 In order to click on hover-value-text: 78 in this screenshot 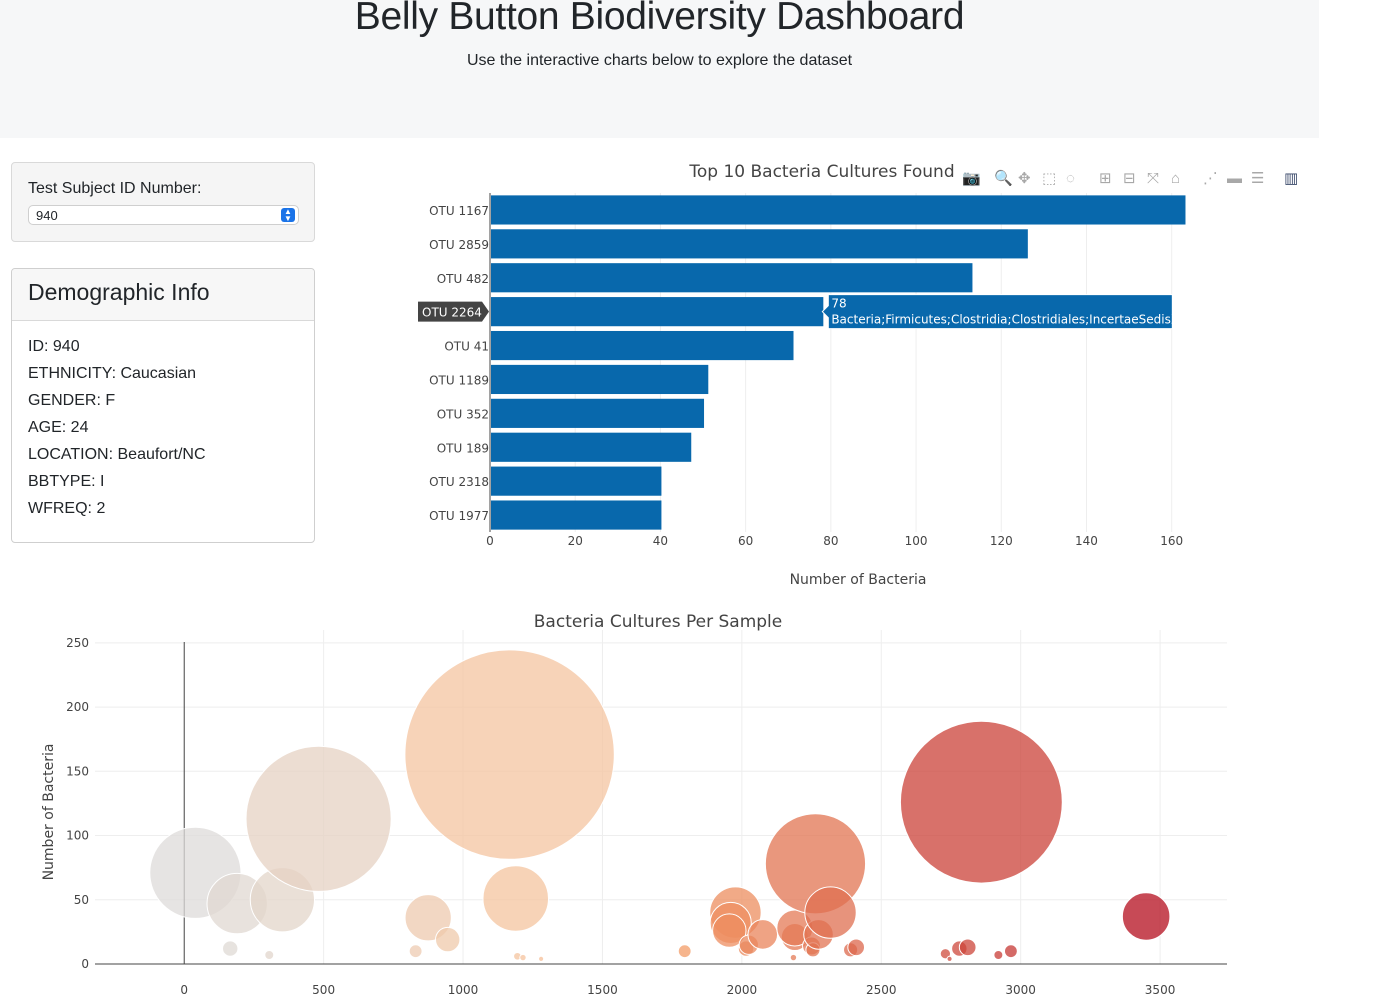, I will do `click(838, 304)`.